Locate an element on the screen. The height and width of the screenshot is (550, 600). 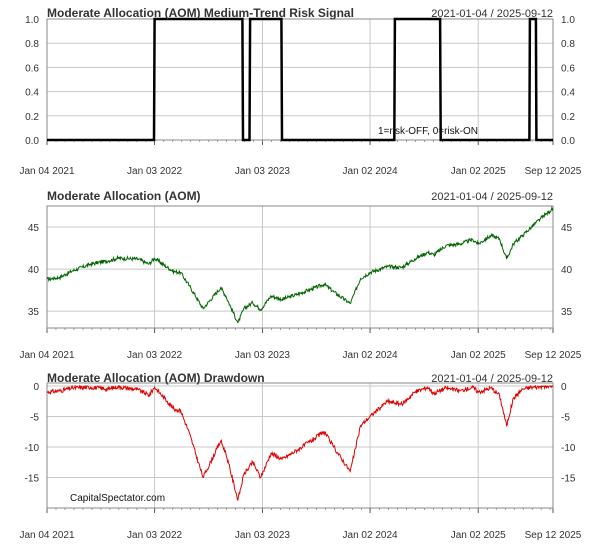
y-tick-label-left: 0.2 is located at coordinates (32, 117).